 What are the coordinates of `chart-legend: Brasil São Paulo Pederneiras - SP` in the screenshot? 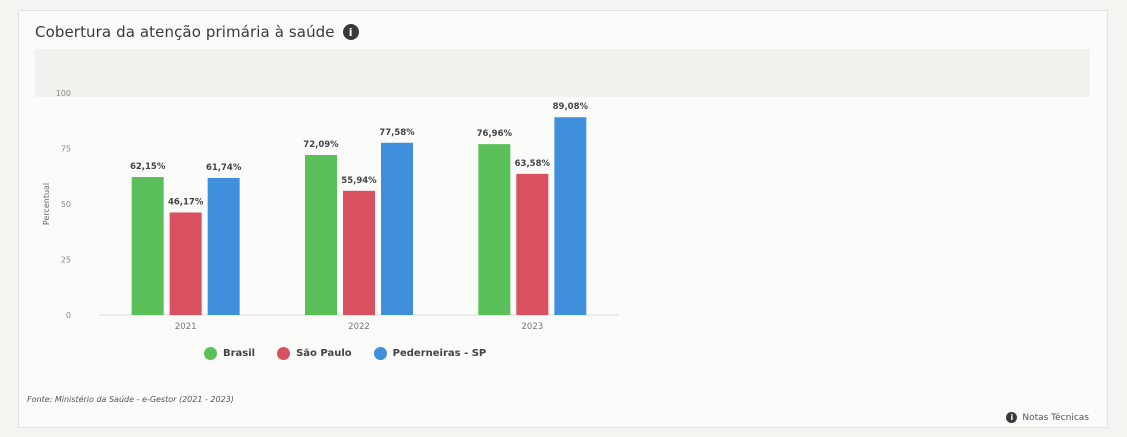 It's located at (345, 353).